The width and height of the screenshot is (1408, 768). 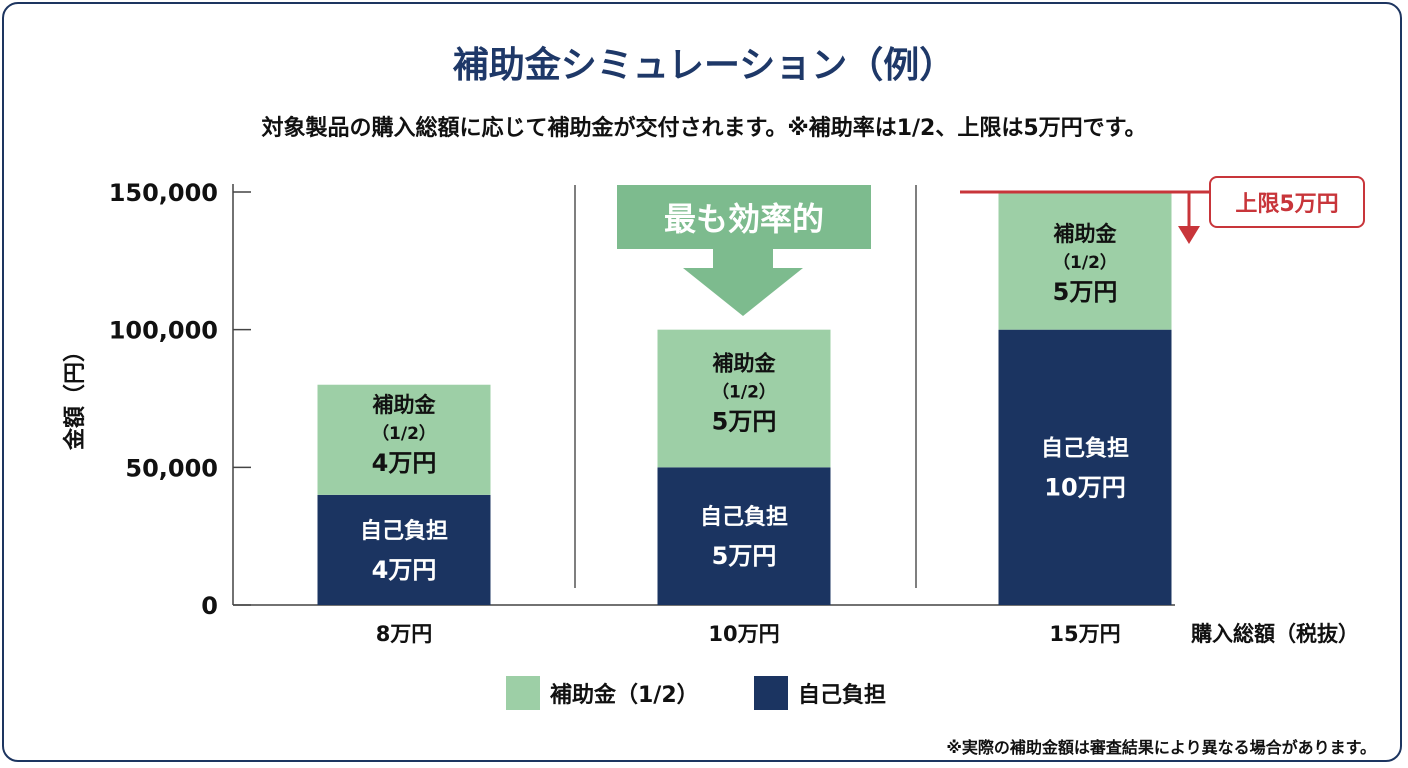 What do you see at coordinates (704, 65) in the screenshot?
I see `page-title: 補助金シミュレーション（例）` at bounding box center [704, 65].